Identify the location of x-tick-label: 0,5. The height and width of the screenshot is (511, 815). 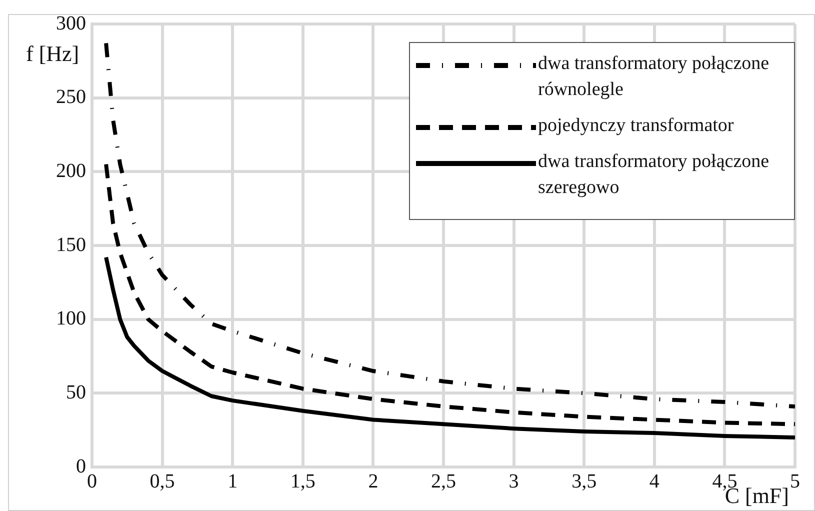
(162, 481).